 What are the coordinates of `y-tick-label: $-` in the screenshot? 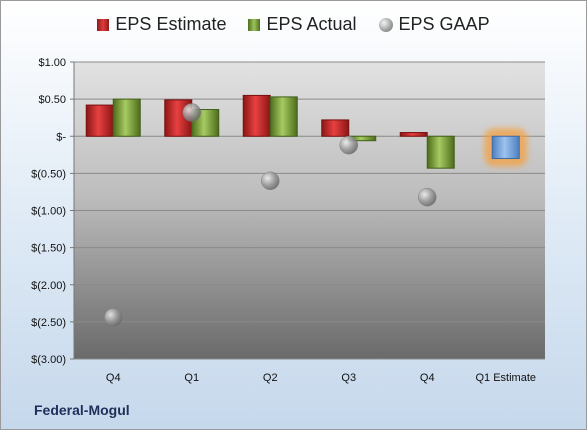 It's located at (61, 137).